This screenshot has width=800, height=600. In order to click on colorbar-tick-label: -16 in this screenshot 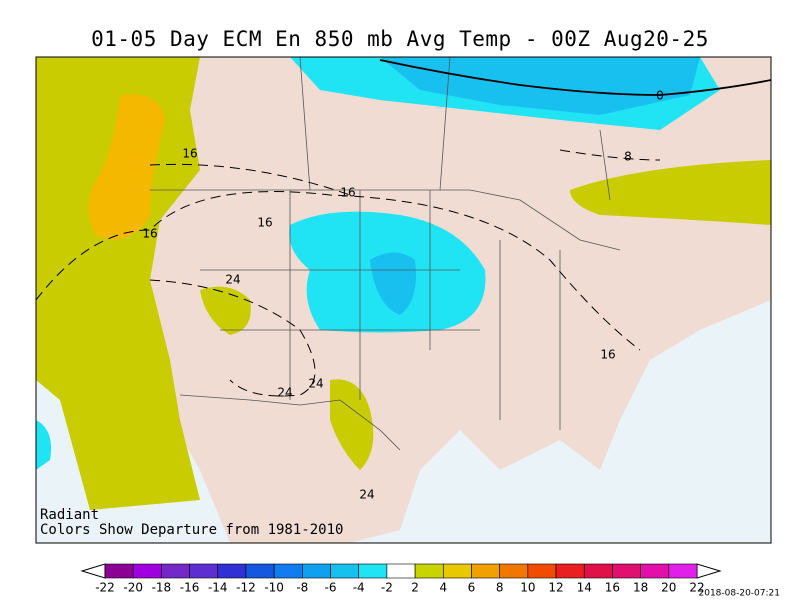, I will do `click(190, 588)`.